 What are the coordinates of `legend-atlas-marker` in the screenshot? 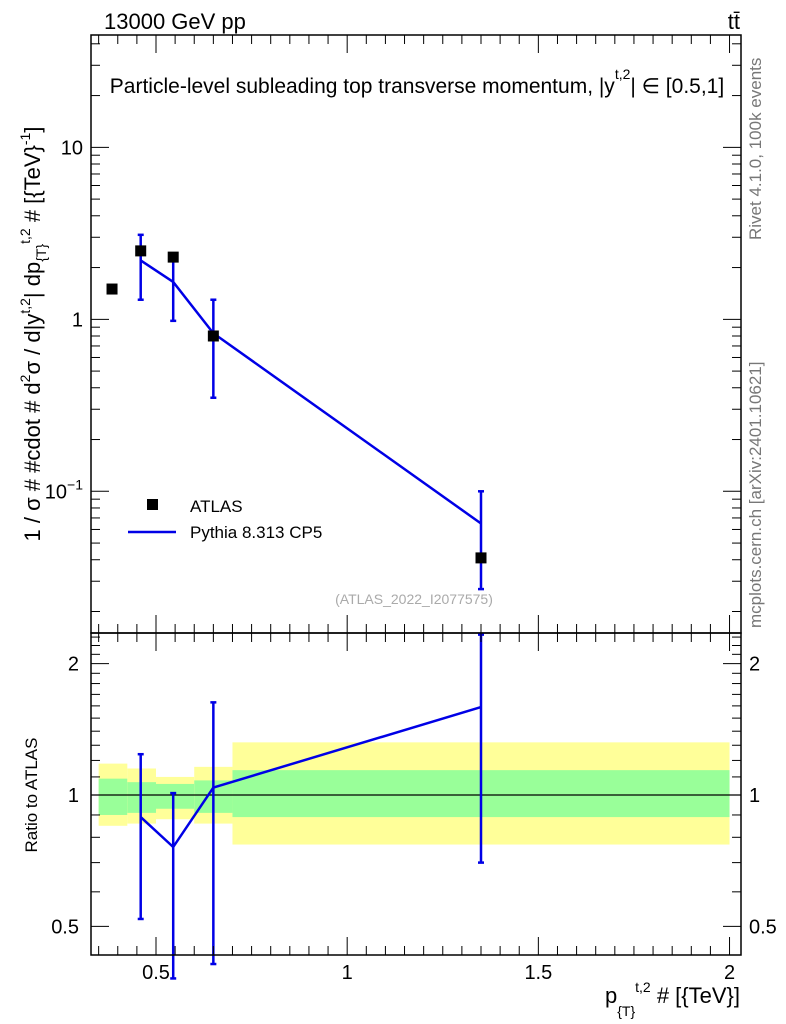 It's located at (152, 504).